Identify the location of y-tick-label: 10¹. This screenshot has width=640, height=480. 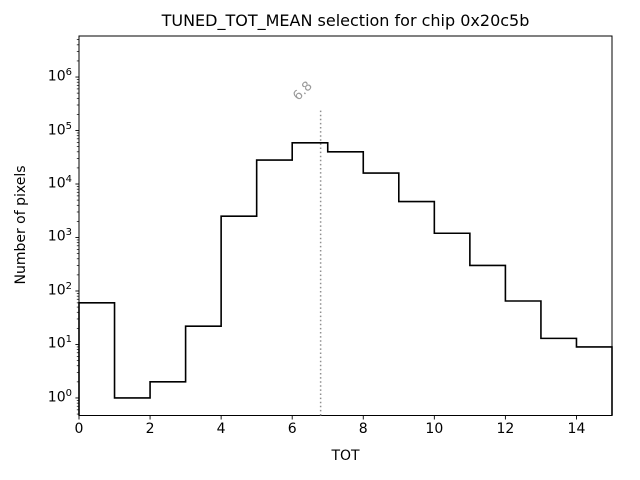
(59, 343).